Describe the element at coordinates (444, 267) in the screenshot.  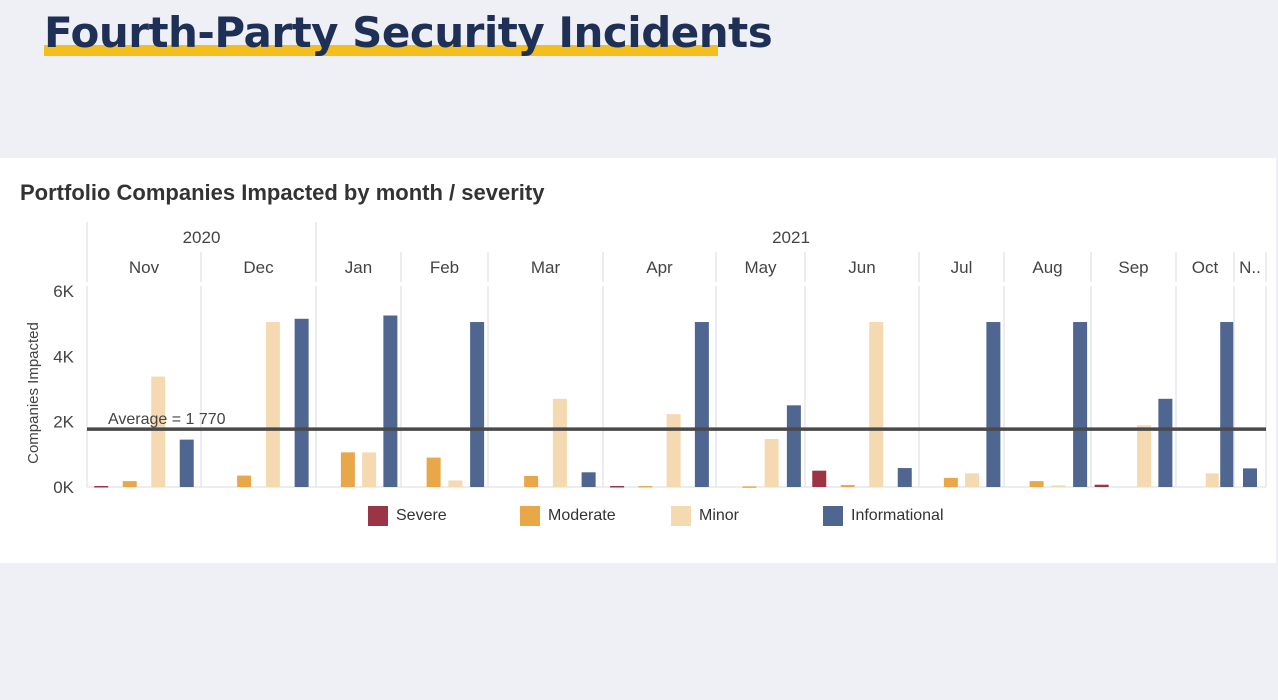
I see `month-label: Feb` at that location.